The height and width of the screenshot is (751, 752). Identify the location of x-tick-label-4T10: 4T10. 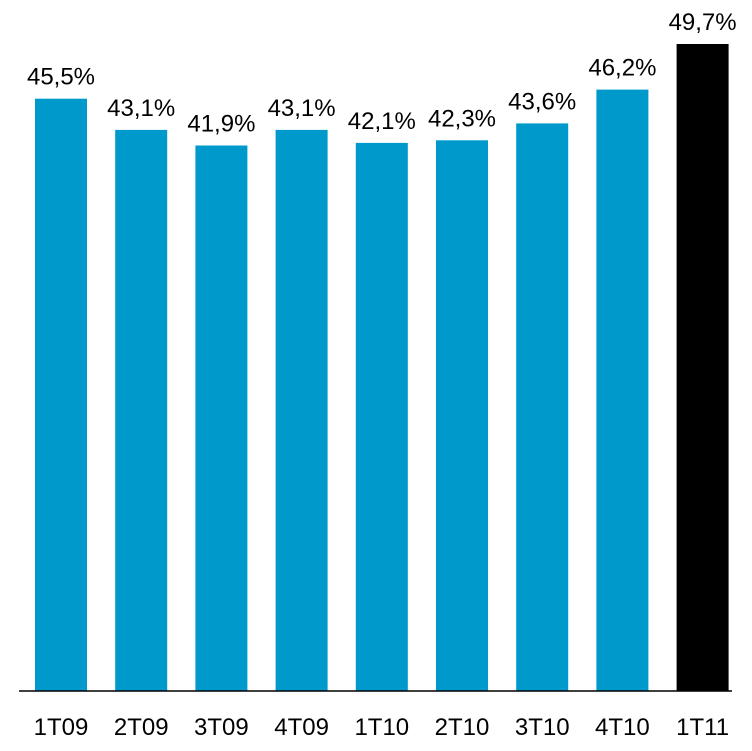
(622, 727).